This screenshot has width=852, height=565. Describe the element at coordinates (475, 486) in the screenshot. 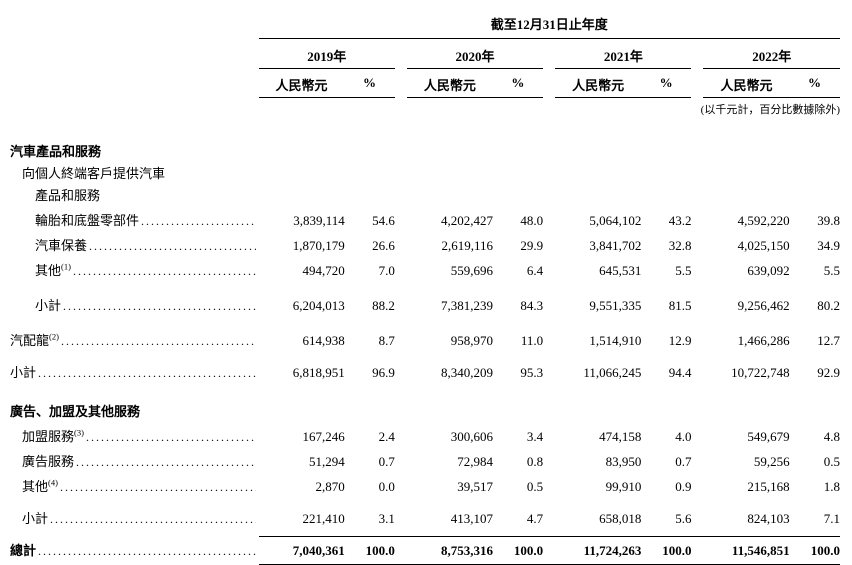

I see `value-cell: 39,517` at that location.